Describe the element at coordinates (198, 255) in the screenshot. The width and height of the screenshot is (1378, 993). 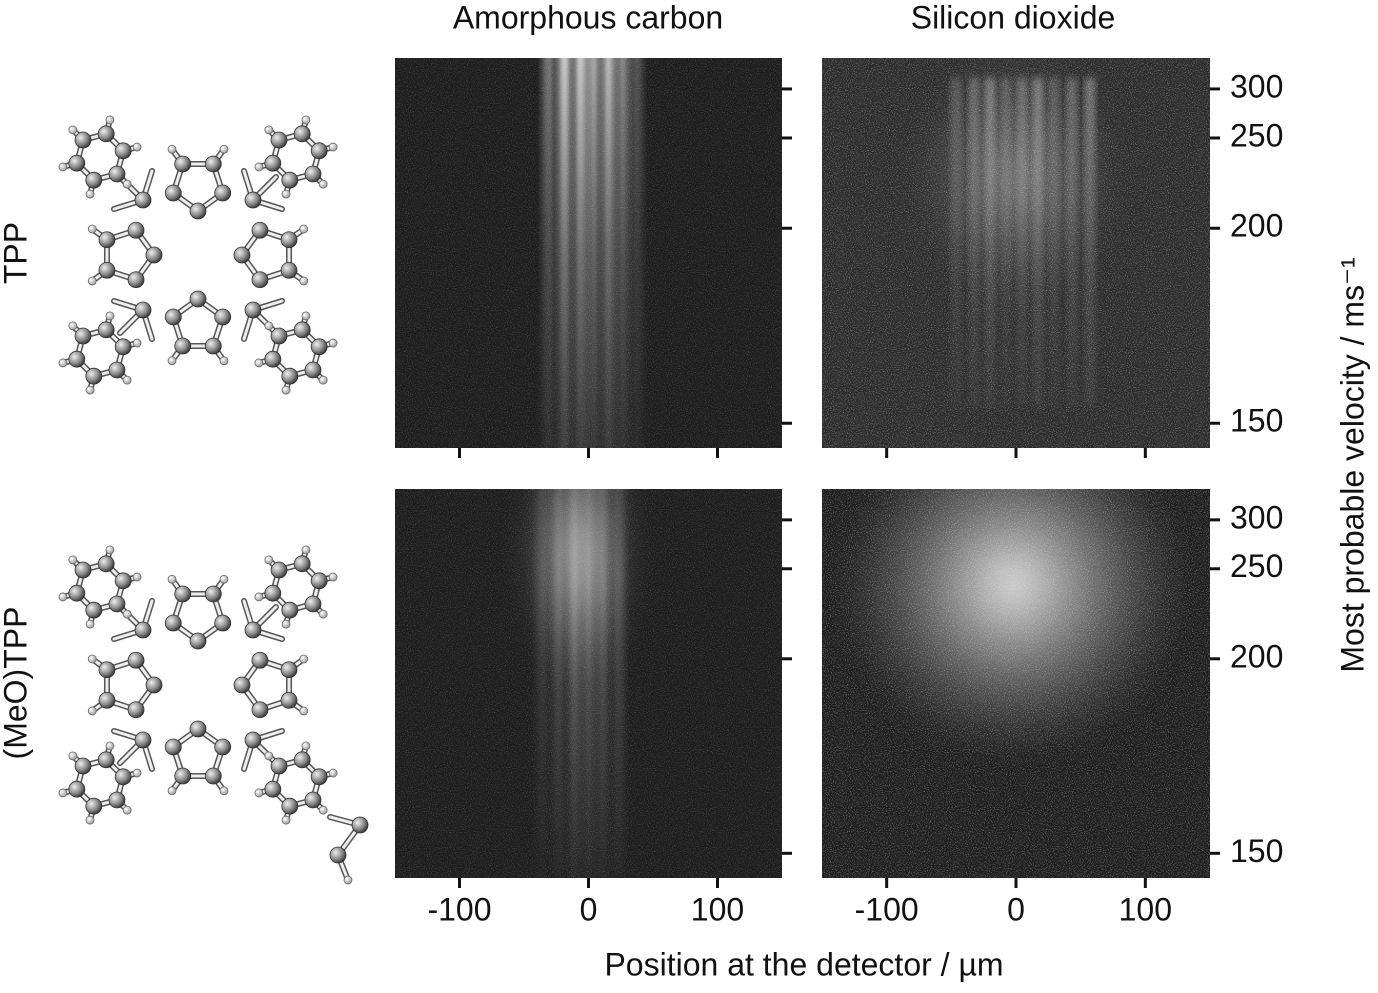
I see `molecule` at that location.